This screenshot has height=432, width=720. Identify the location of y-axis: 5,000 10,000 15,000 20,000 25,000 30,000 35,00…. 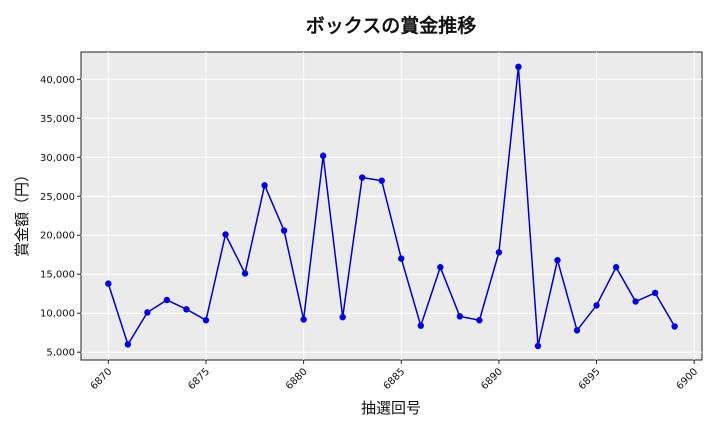
(60, 217).